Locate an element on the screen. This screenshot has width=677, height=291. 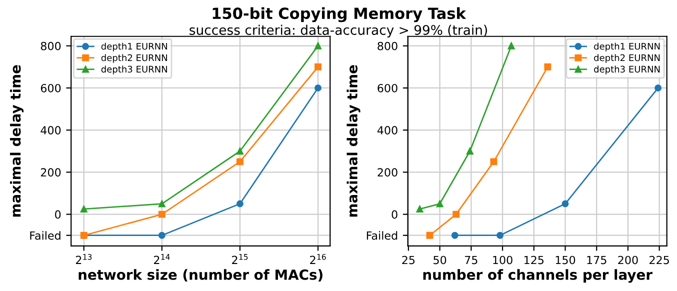
x-tick-label: 100 is located at coordinates (502, 260).